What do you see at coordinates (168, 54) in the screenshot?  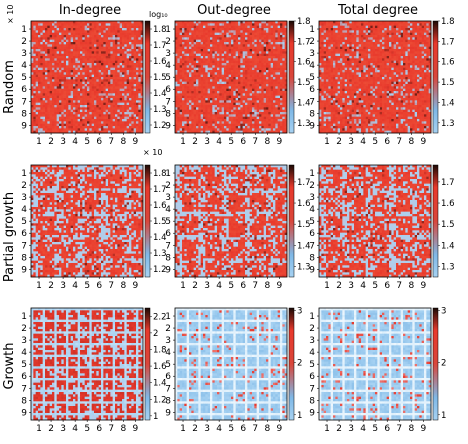 I see `y-tick-label: 3` at bounding box center [168, 54].